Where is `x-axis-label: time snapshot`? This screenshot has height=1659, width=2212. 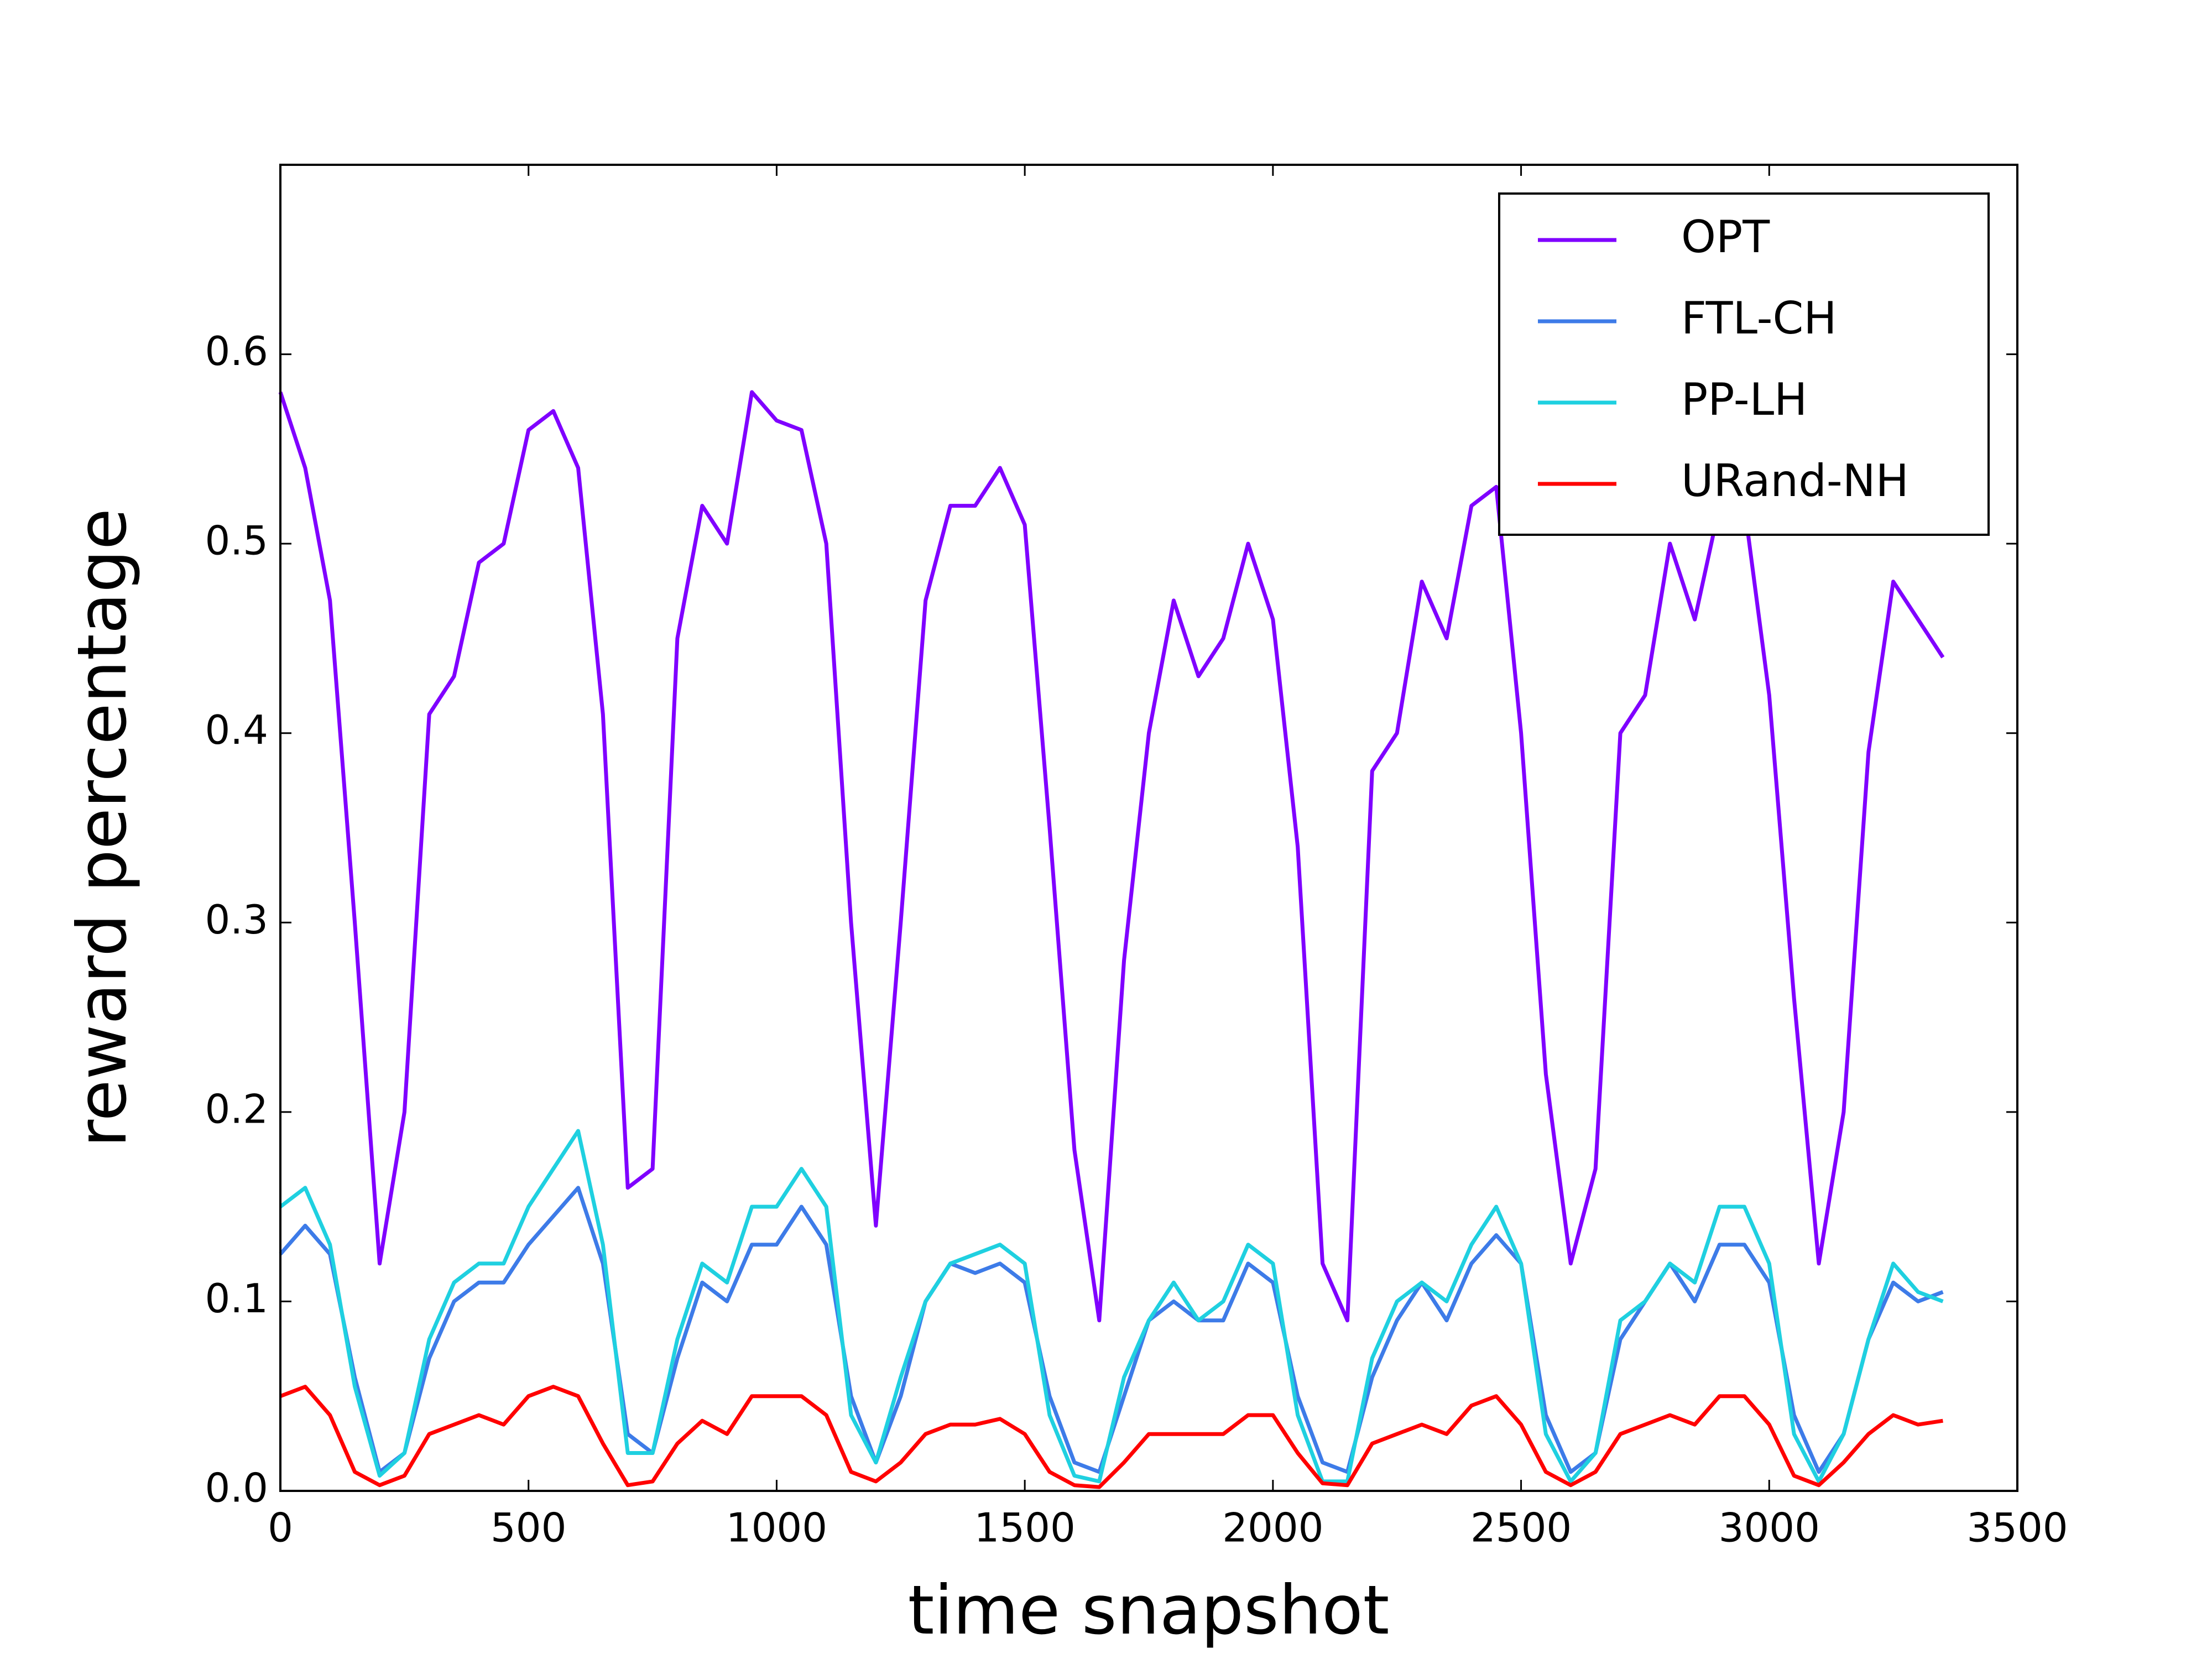 x-axis-label: time snapshot is located at coordinates (1149, 1610).